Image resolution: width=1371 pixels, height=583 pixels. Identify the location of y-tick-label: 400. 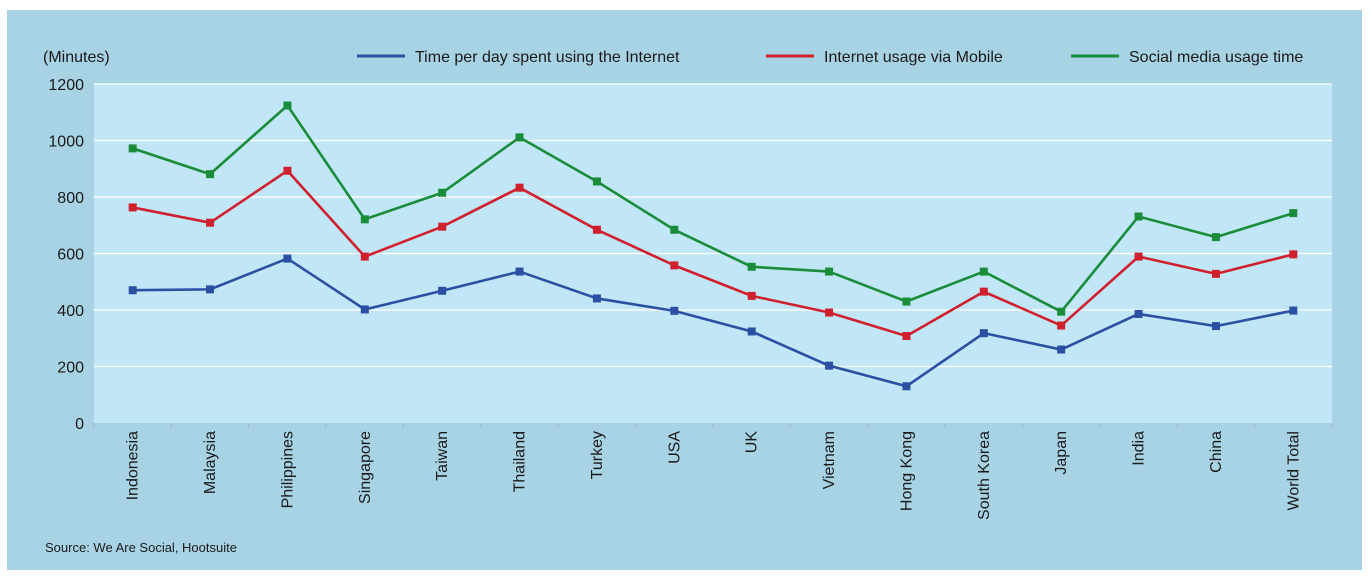
(70, 311).